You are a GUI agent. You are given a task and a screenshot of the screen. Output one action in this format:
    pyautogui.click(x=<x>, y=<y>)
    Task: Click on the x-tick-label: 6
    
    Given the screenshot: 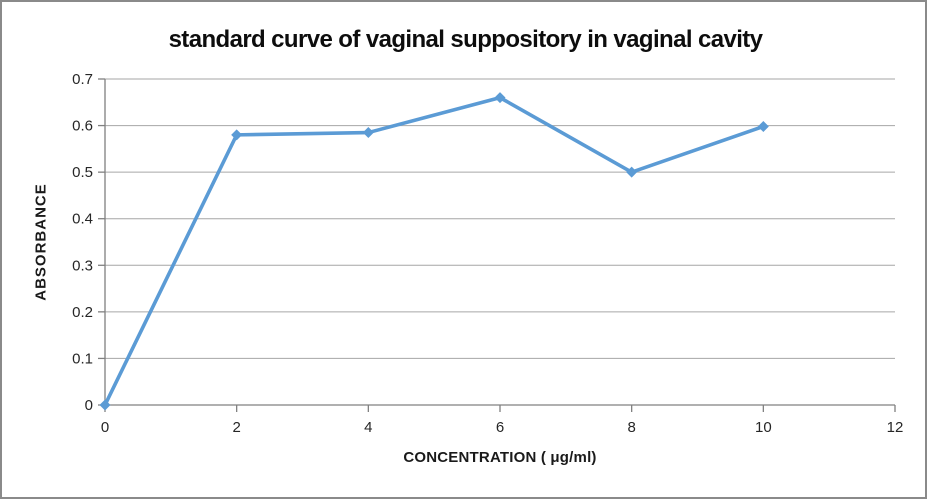 What is the action you would take?
    pyautogui.click(x=500, y=427)
    